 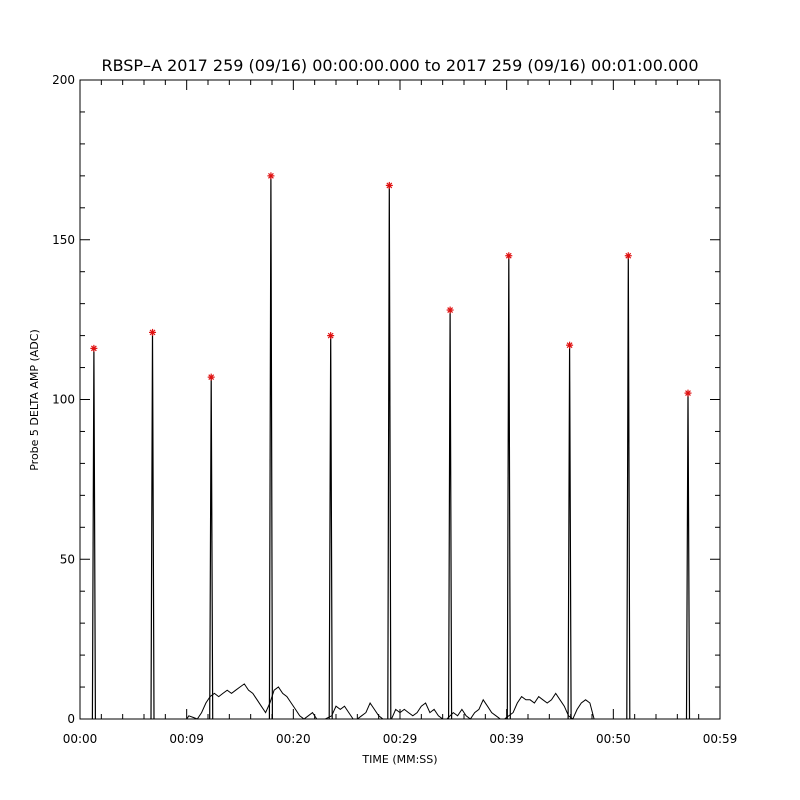 What do you see at coordinates (63, 80) in the screenshot?
I see `y-tick-label: 200` at bounding box center [63, 80].